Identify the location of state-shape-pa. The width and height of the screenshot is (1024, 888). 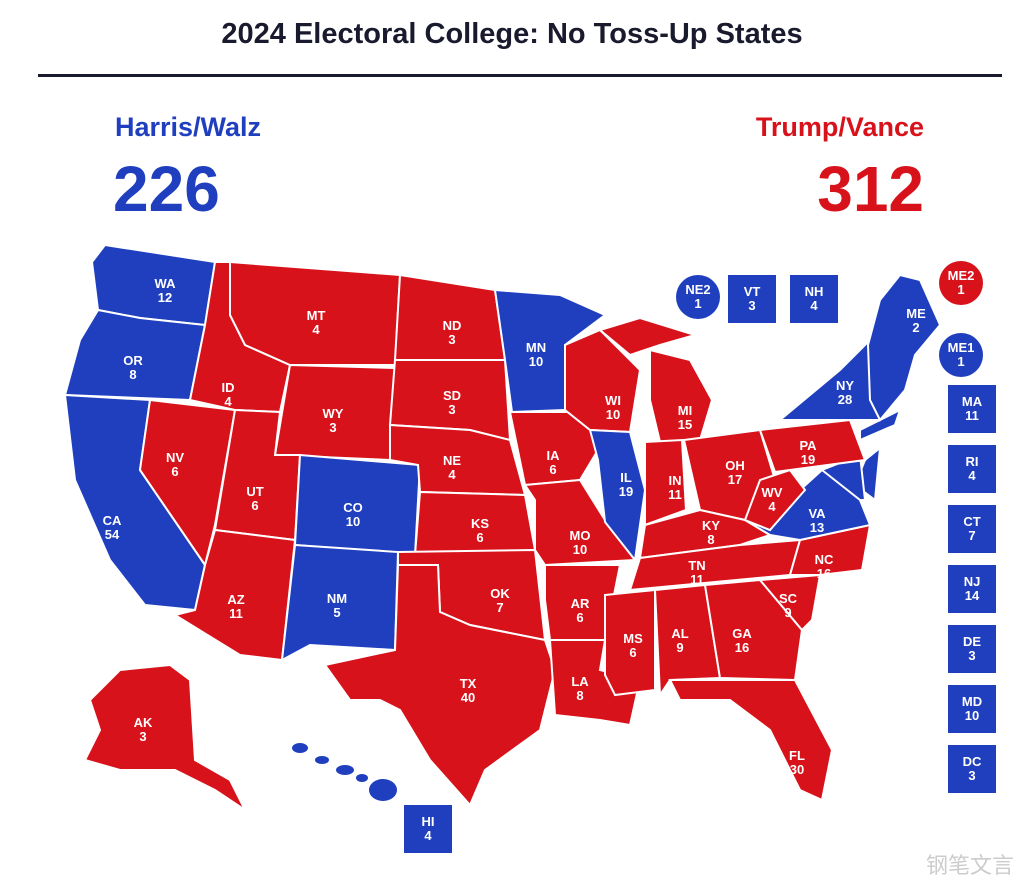
(812, 446).